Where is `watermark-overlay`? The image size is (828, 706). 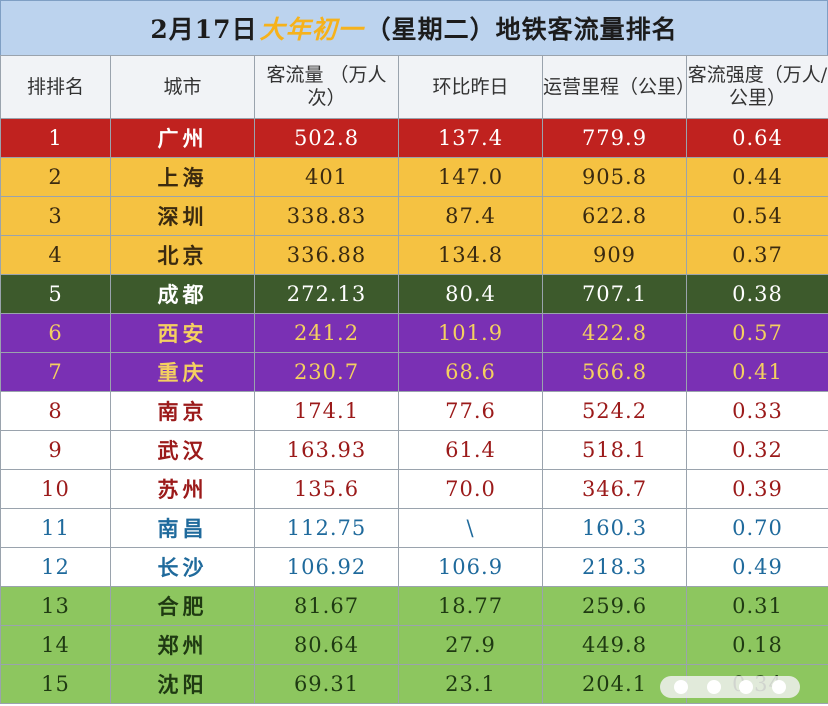 watermark-overlay is located at coordinates (730, 687).